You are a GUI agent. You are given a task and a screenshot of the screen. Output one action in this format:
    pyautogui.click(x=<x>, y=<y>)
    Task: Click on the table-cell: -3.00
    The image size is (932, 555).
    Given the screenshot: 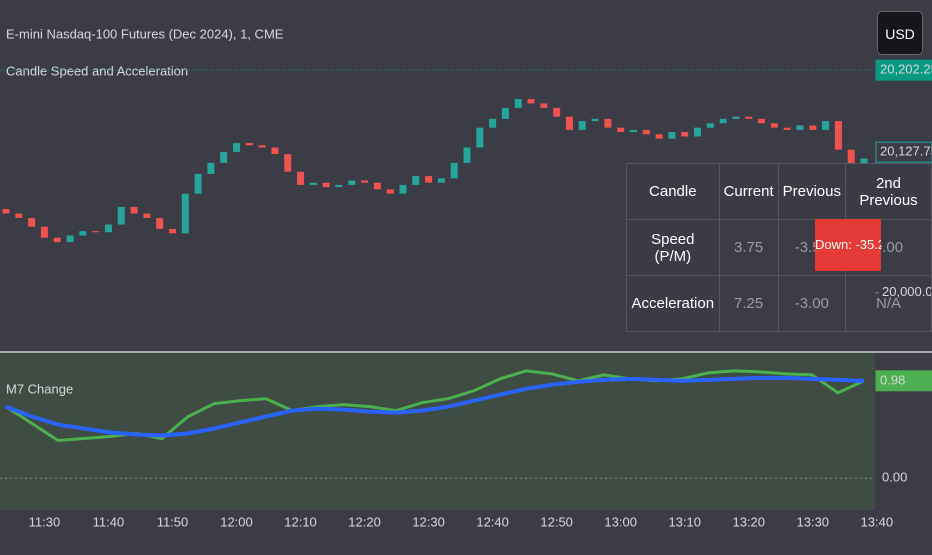 What is the action you would take?
    pyautogui.click(x=811, y=303)
    